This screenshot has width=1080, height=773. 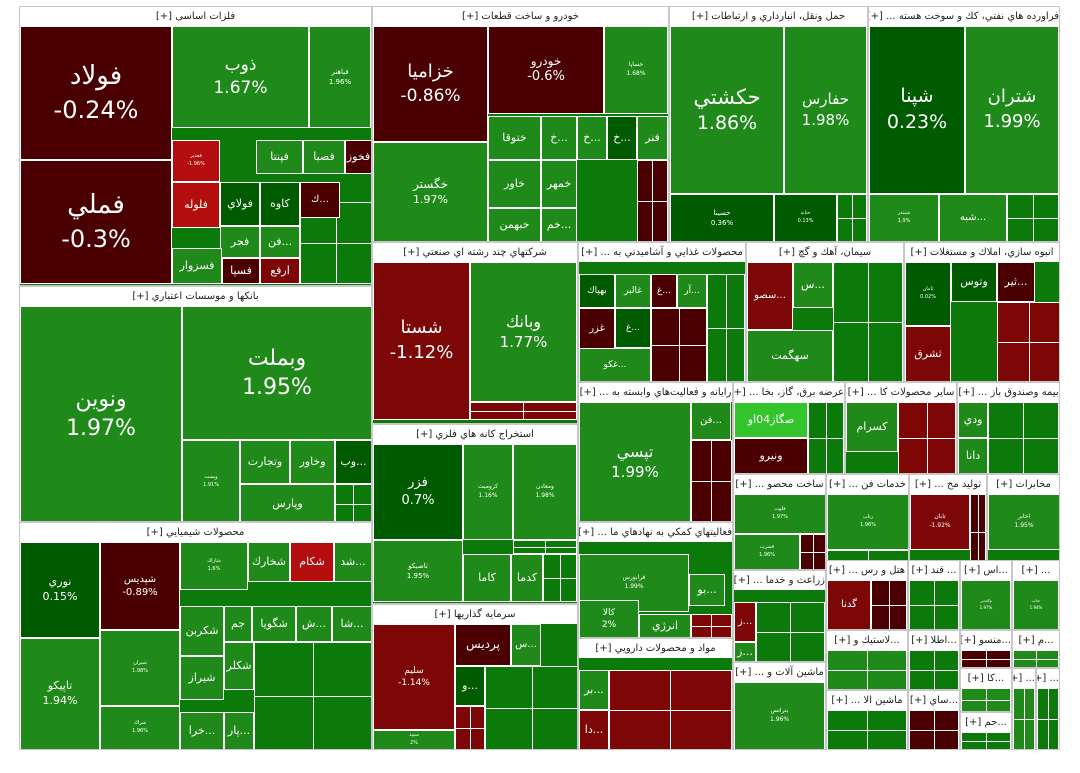 What do you see at coordinates (195, 296) in the screenshot?
I see `sector-title: بانكها و موسسات اعتباري [+]` at bounding box center [195, 296].